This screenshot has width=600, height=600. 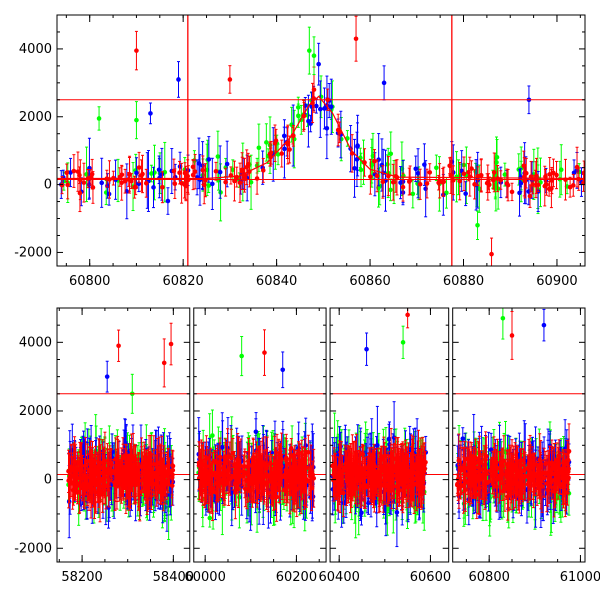 What do you see at coordinates (182, 281) in the screenshot?
I see `x-tick-label: 60820` at bounding box center [182, 281].